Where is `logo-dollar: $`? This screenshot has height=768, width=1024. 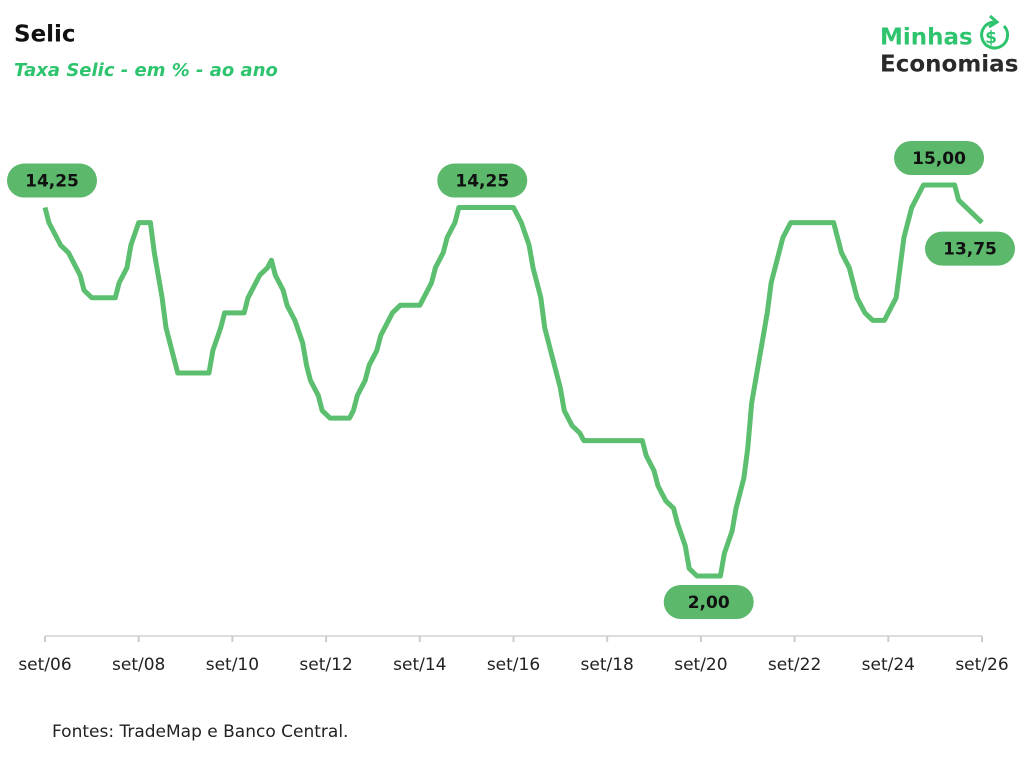 logo-dollar: $ is located at coordinates (991, 38).